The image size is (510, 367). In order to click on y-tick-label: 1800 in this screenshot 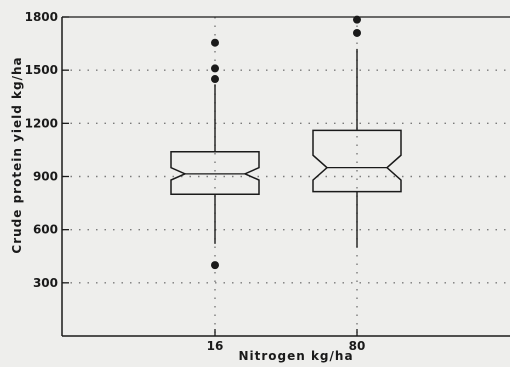, I will do `click(41, 17)`.